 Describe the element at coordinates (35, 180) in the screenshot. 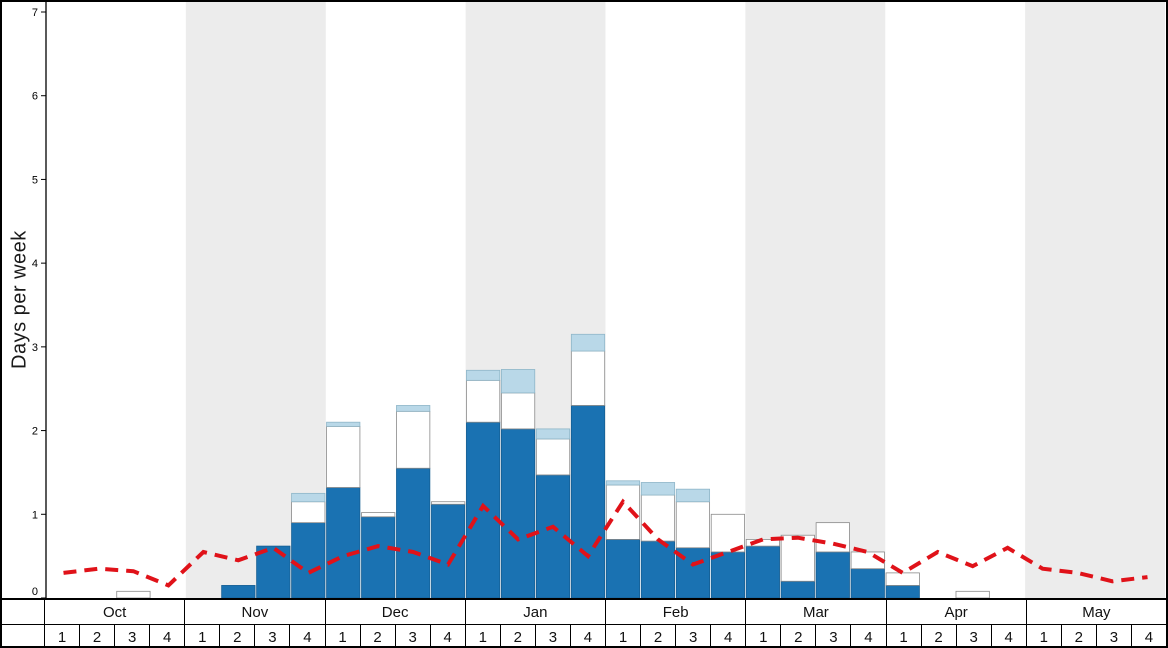

I see `y-tick-label: 5` at that location.